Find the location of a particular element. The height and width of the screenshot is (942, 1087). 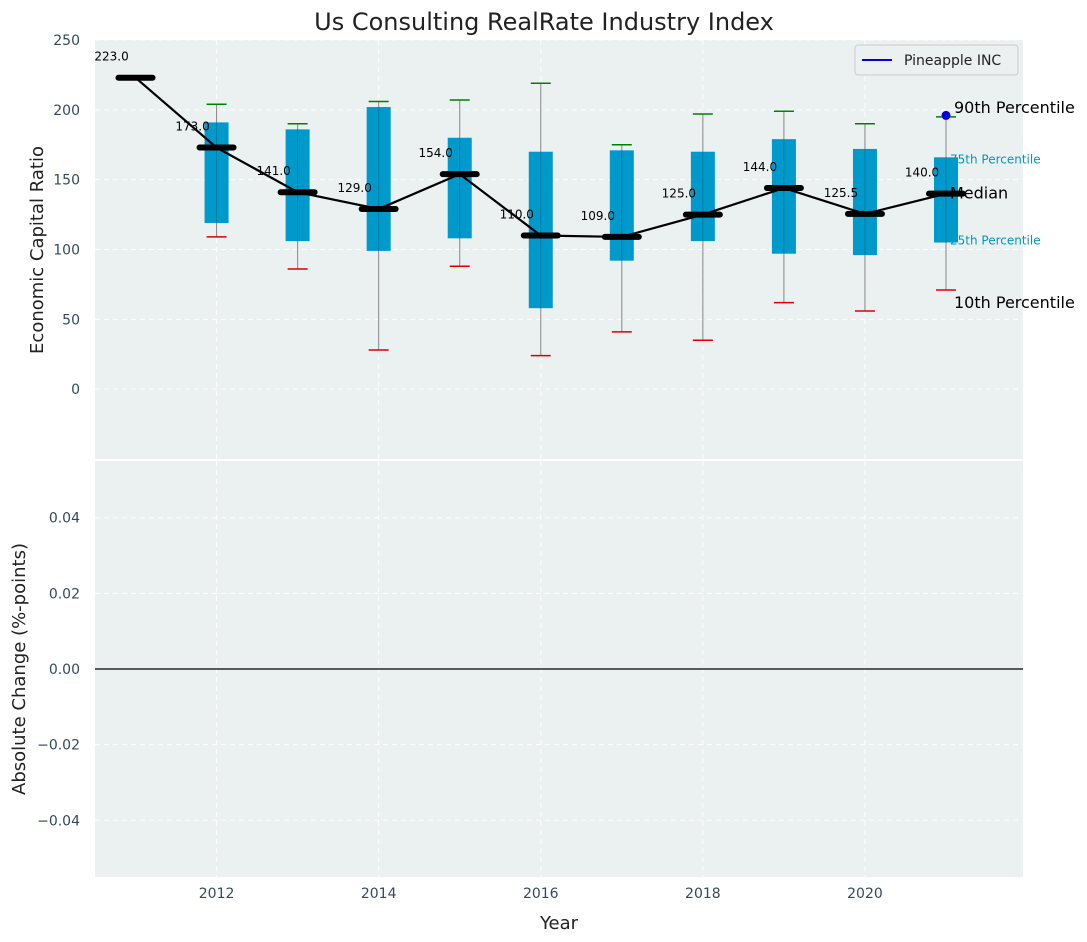

median-value-label: 129.0 is located at coordinates (354, 188).